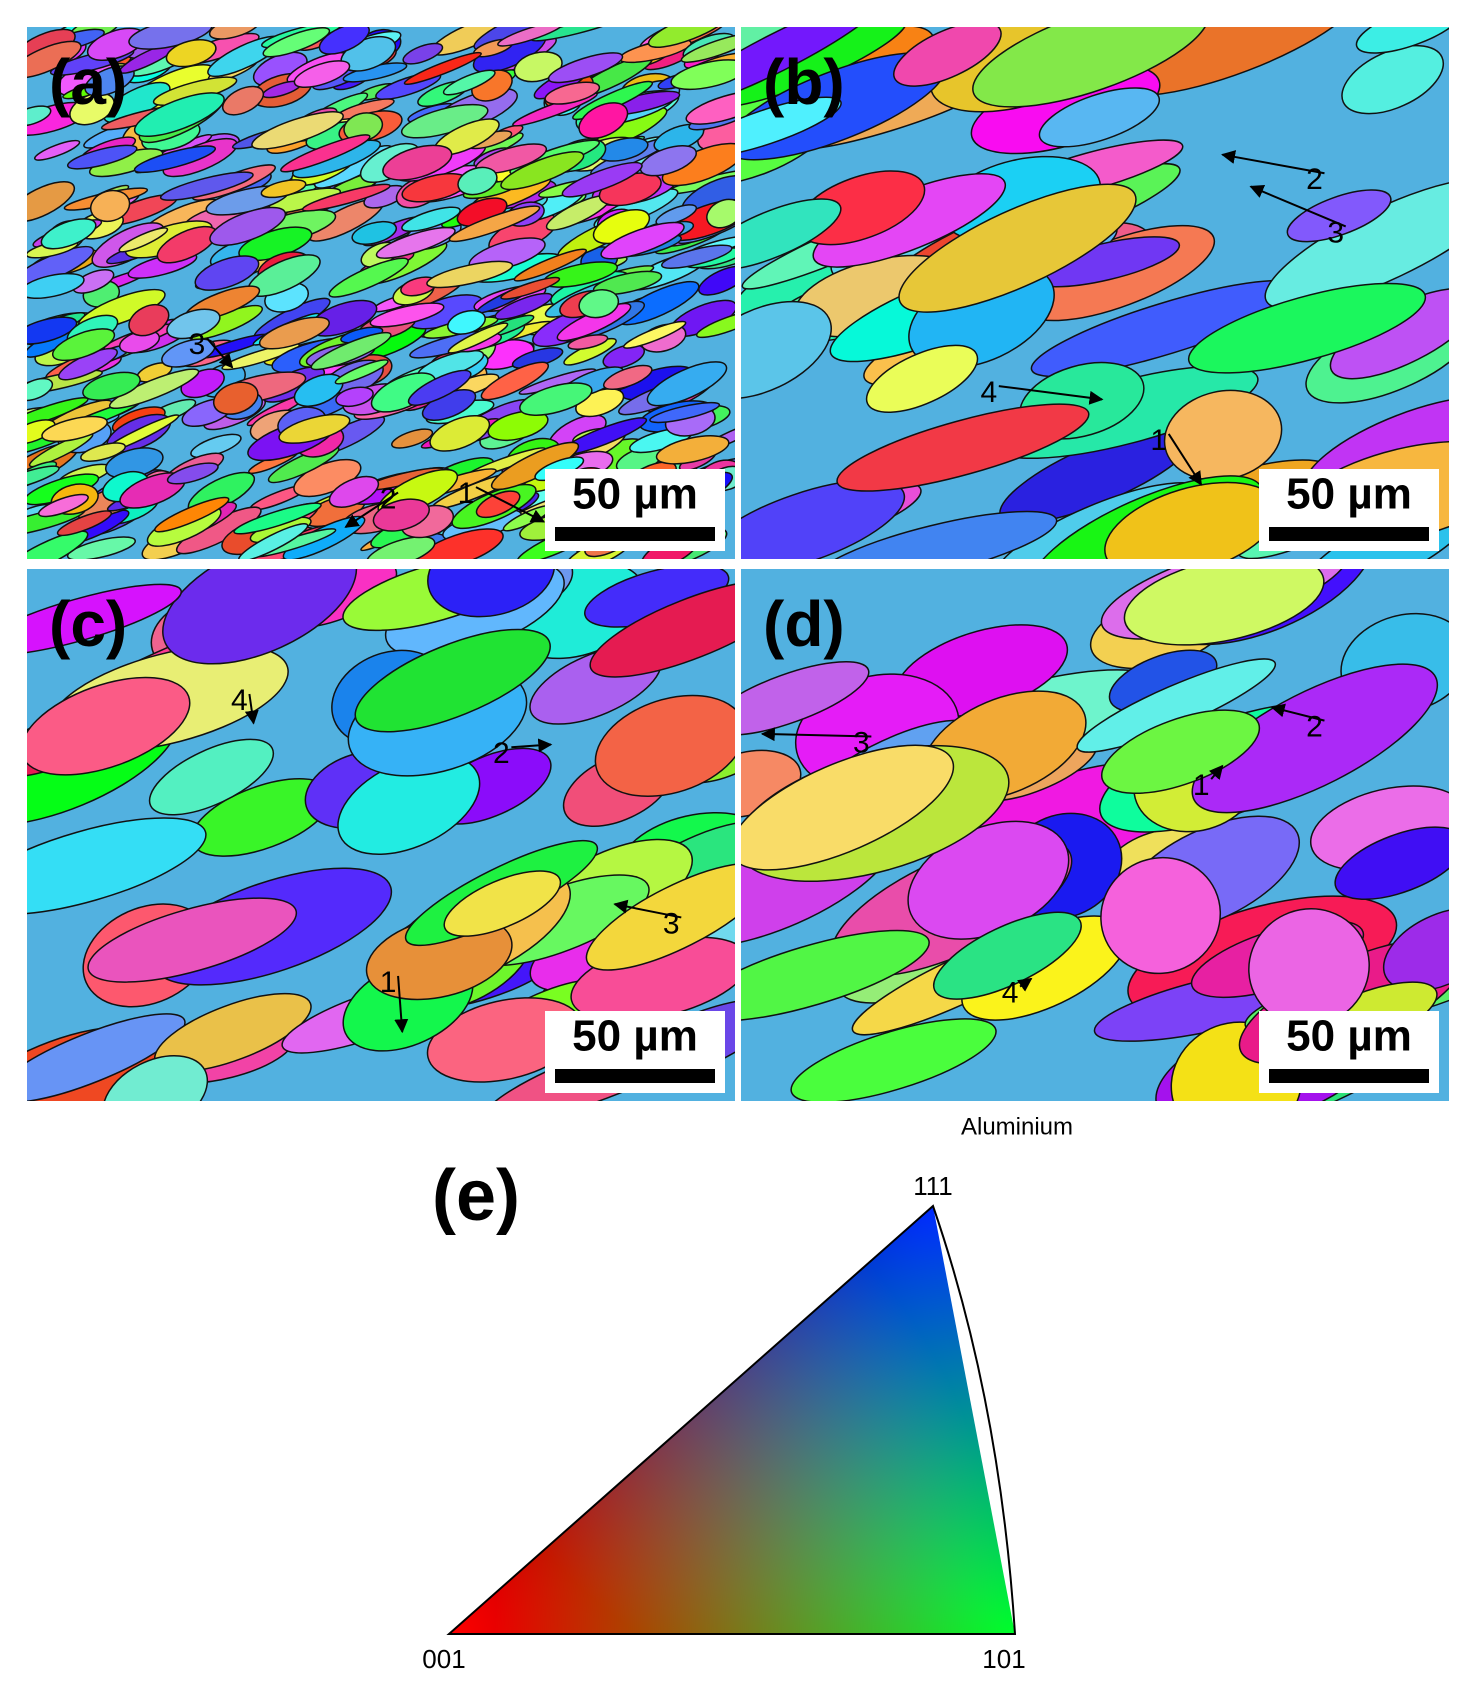 This screenshot has height=1689, width=1471. I want to click on panel-label: (b), so click(804, 82).